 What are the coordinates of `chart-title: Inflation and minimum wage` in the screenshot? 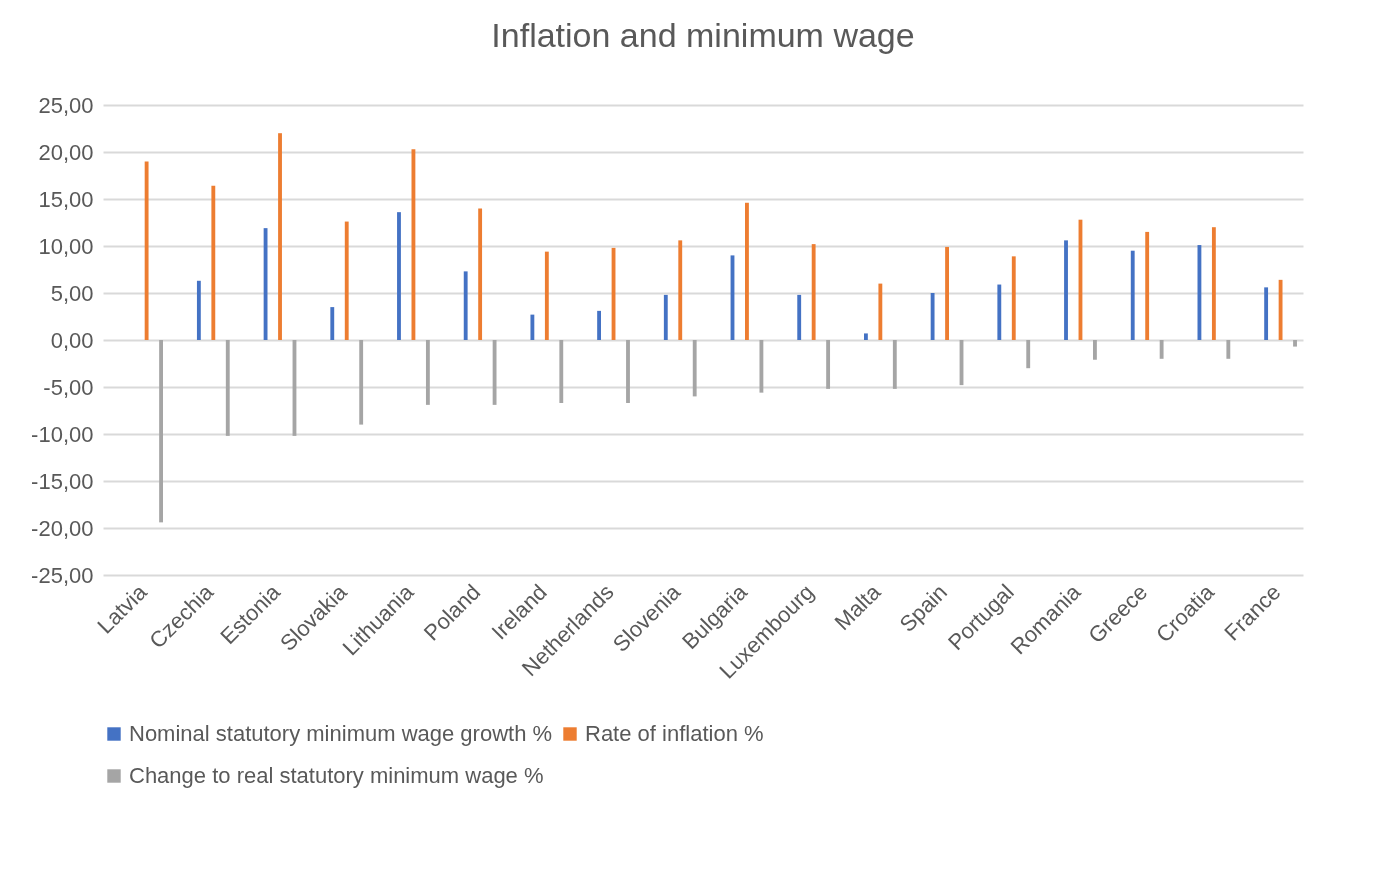 It's located at (703, 35).